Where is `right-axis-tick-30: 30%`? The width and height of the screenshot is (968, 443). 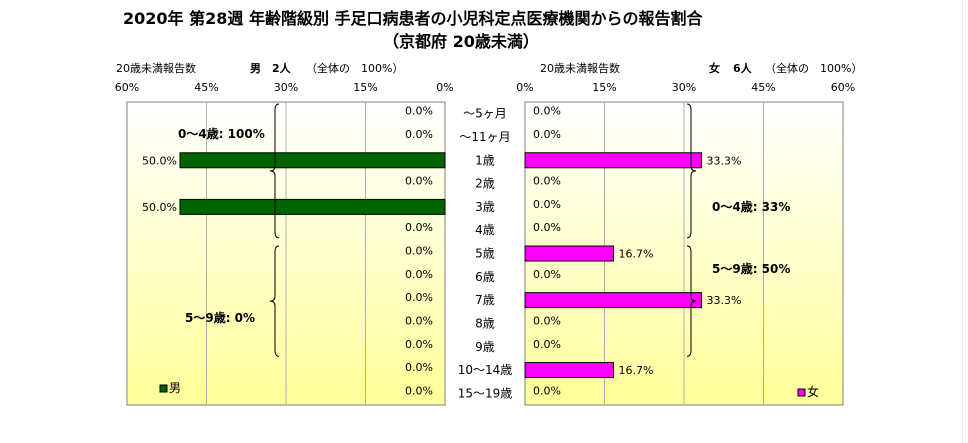
right-axis-tick-30: 30% is located at coordinates (684, 87).